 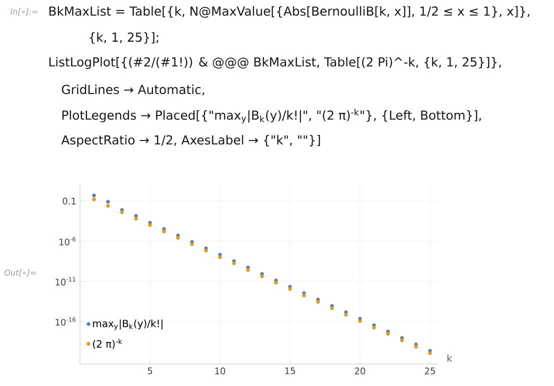 I want to click on y-tick-label: 10$^{-11}$, so click(x=66, y=281).